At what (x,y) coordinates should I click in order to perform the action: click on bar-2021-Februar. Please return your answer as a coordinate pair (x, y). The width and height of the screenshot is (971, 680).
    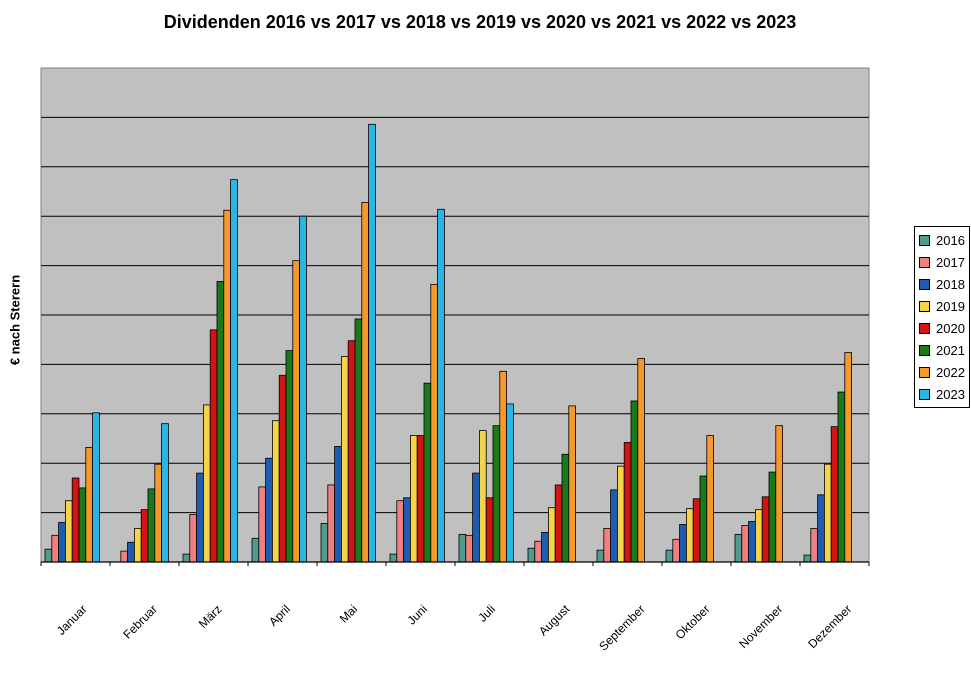
    Looking at the image, I should click on (151, 525).